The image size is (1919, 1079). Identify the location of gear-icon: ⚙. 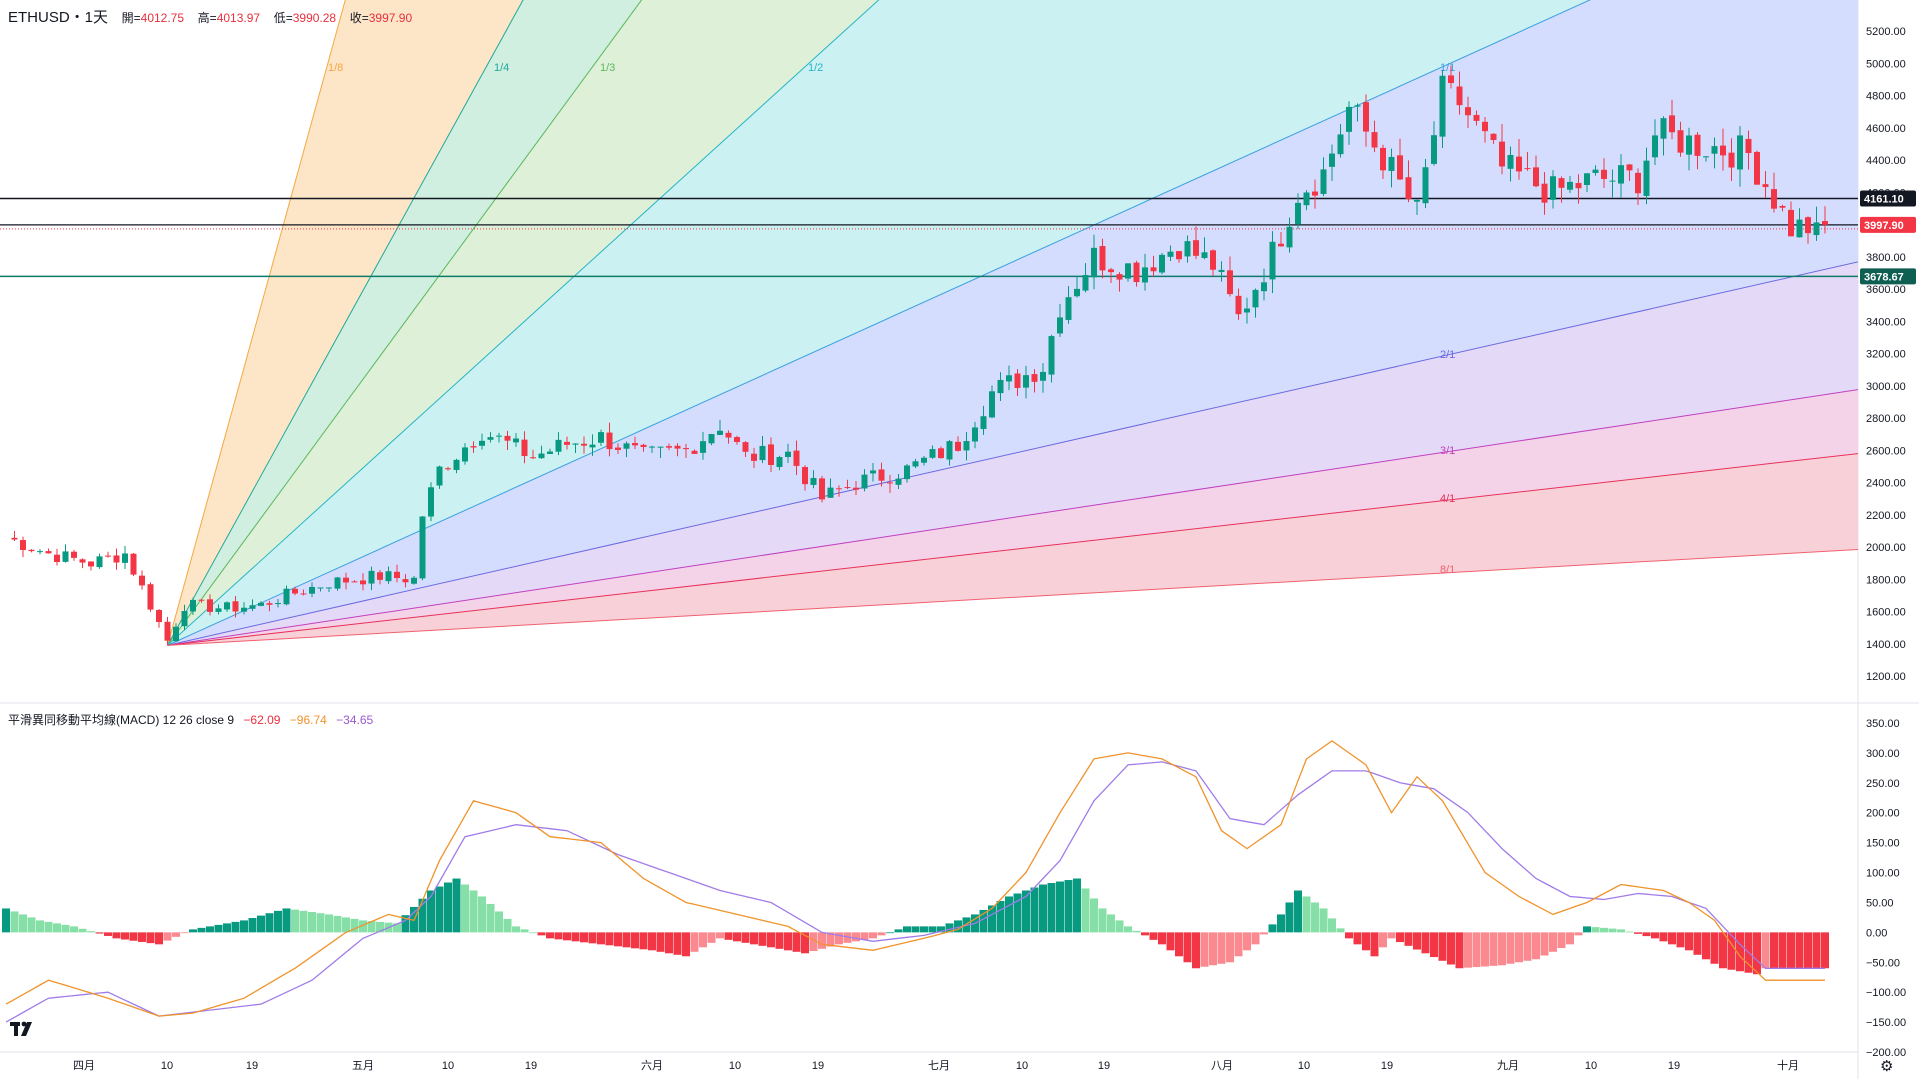
(1887, 1066).